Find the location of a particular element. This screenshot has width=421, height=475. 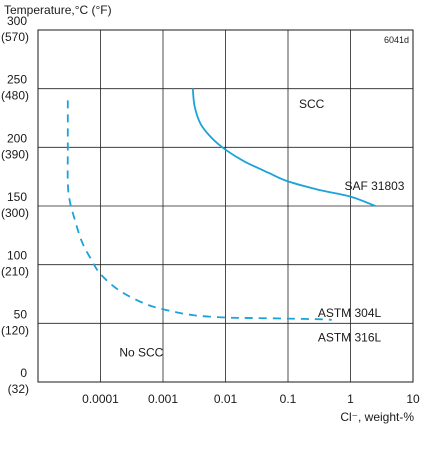

x-tick-label: 10 is located at coordinates (413, 399).